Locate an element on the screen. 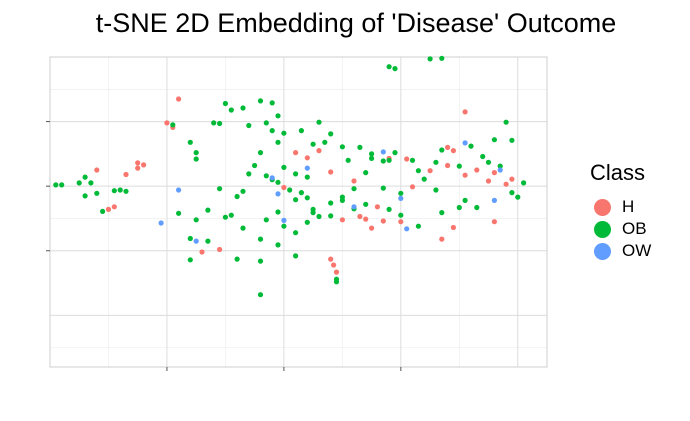 The height and width of the screenshot is (421, 690). legend: Class H OB OW is located at coordinates (620, 211).